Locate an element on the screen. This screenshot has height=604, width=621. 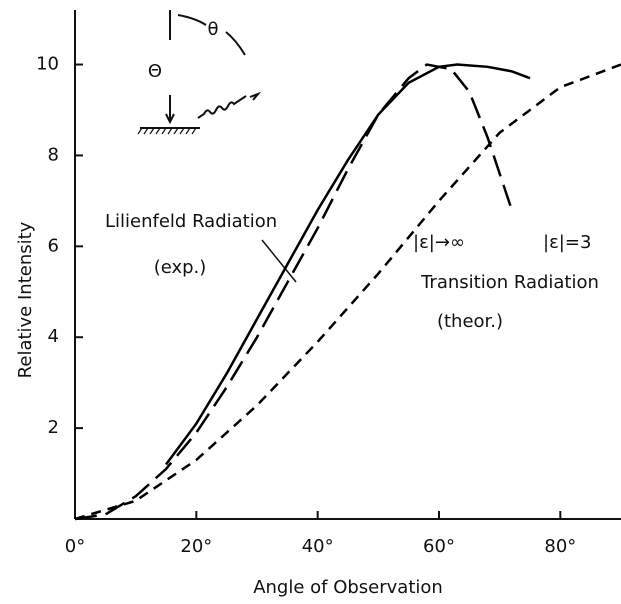
annotation: Lilienfeld Radiation is located at coordinates (191, 221).